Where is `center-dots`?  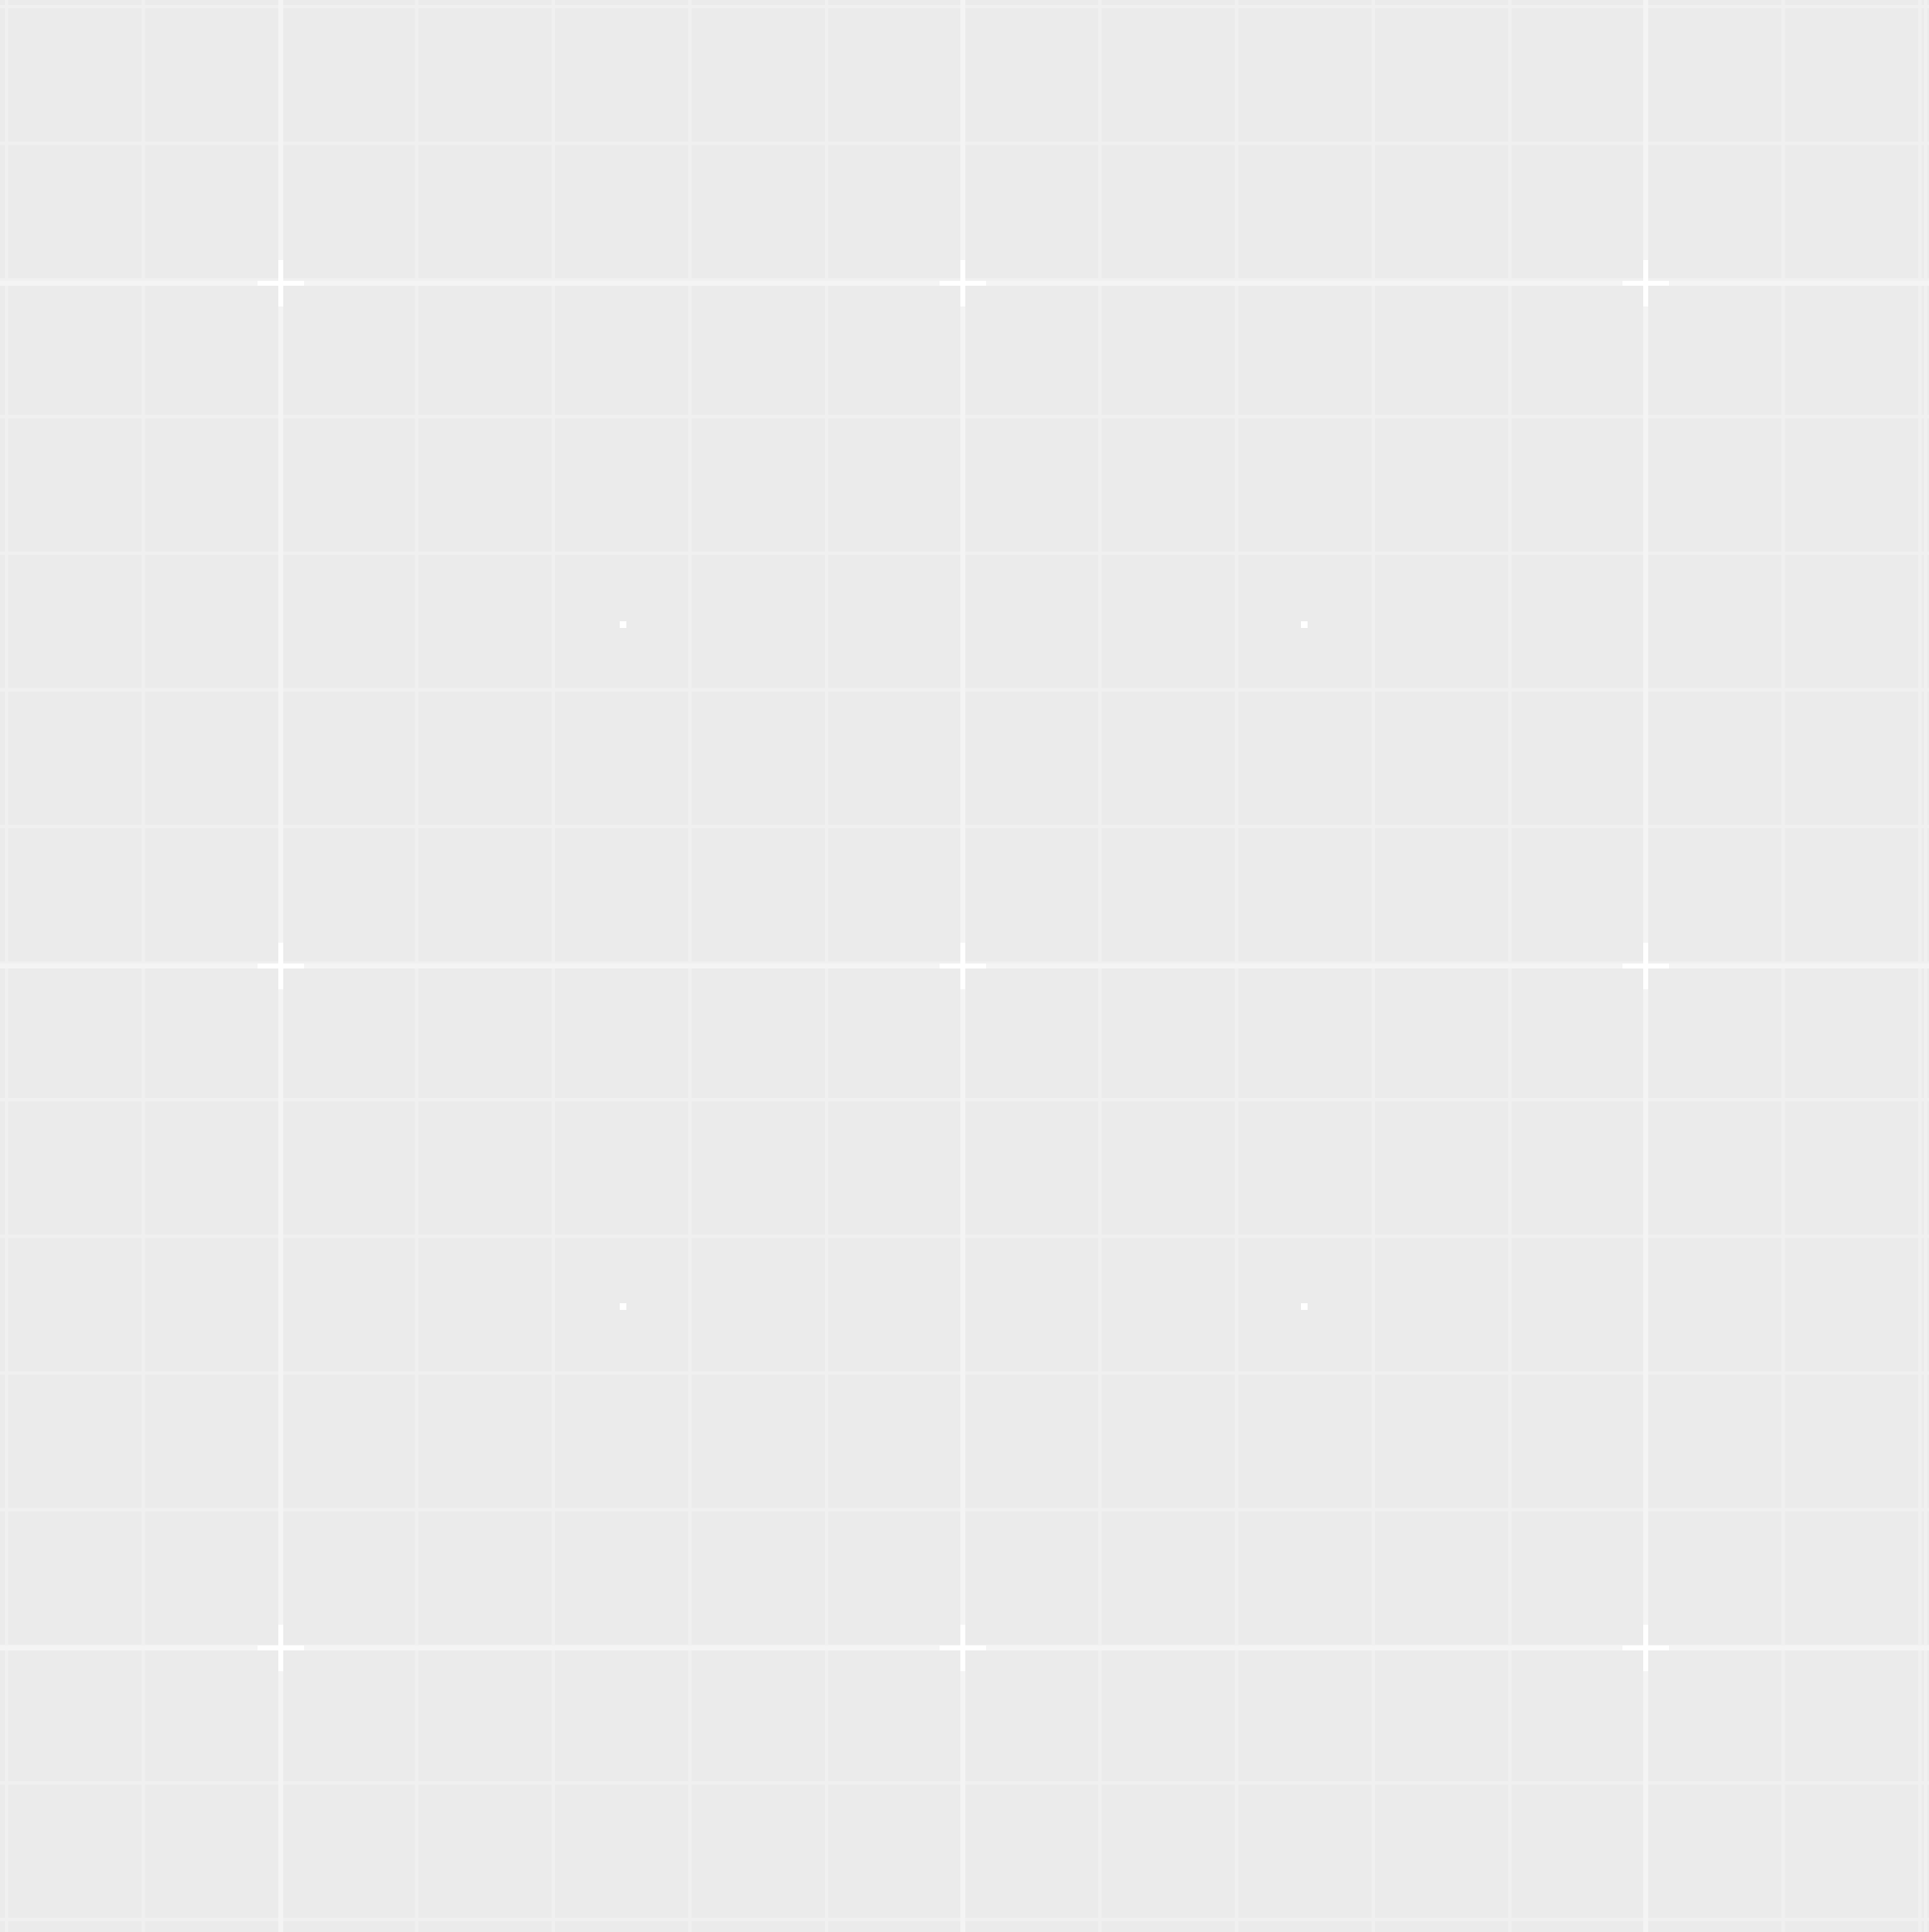
center-dots is located at coordinates (964, 965).